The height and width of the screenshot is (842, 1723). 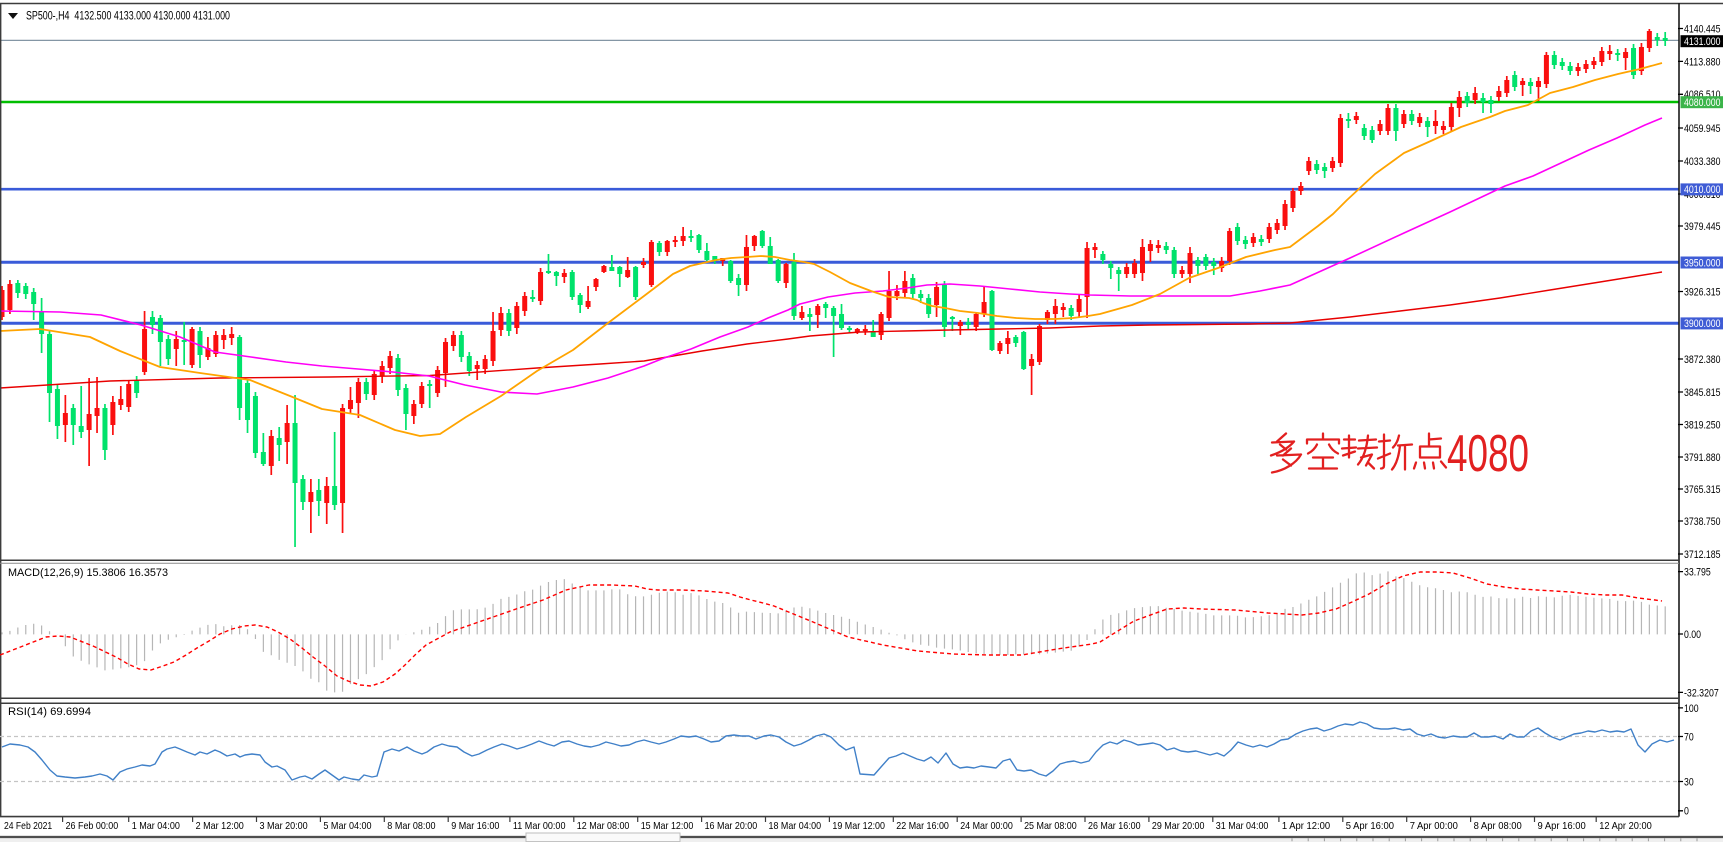 I want to click on svg-text: 9 Apr 16:00, so click(x=1562, y=826).